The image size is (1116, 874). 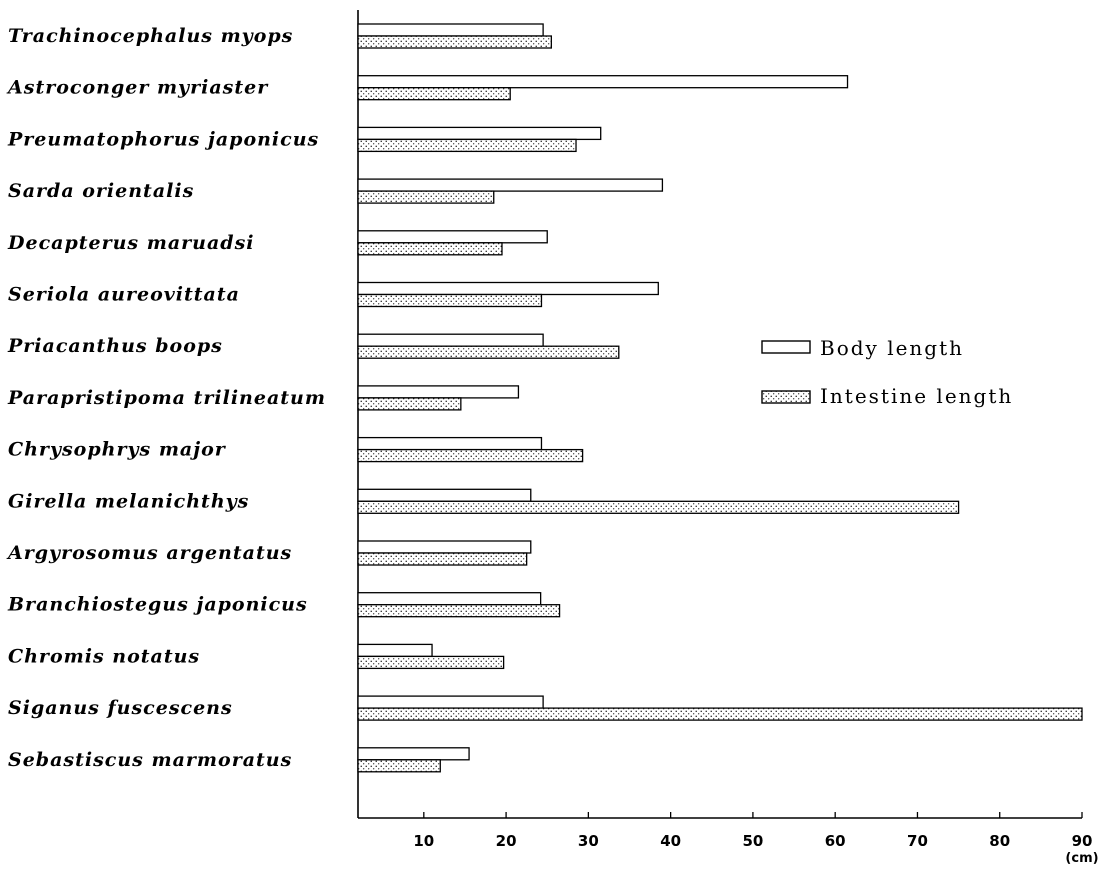 I want to click on x-tick-label-70: 70, so click(x=917, y=841).